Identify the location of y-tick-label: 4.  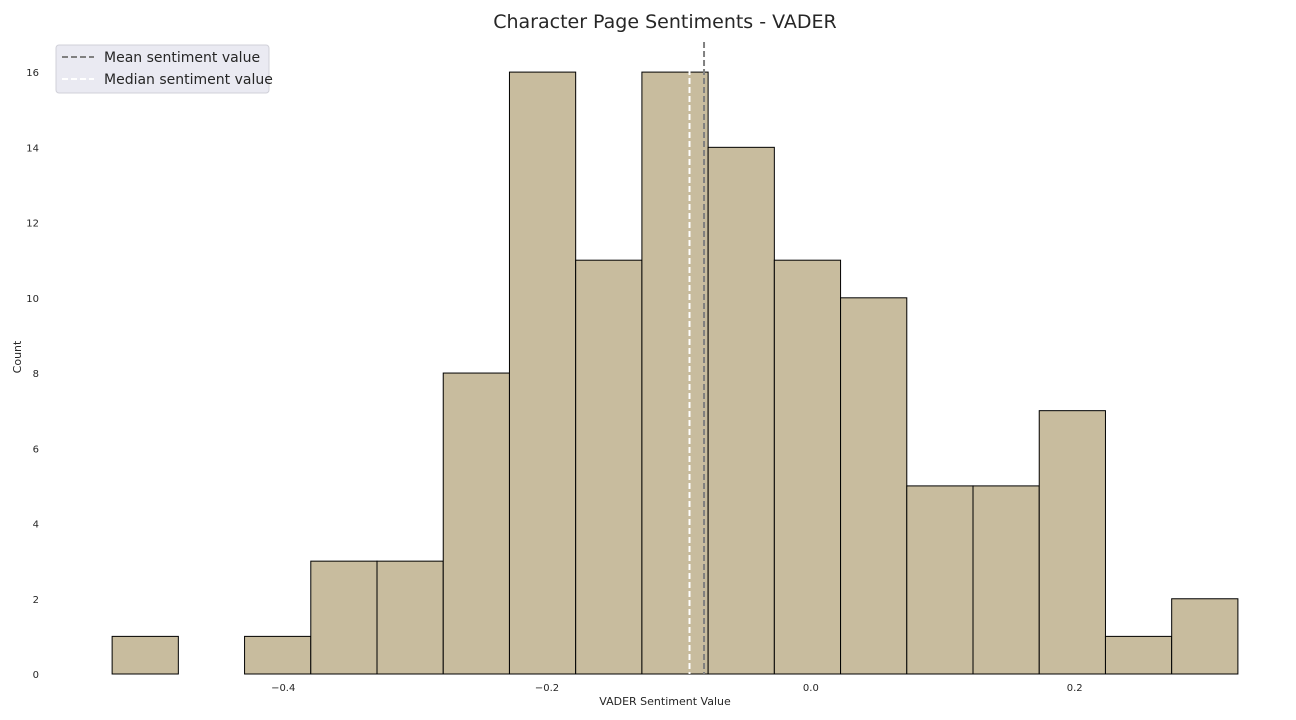
(36, 525).